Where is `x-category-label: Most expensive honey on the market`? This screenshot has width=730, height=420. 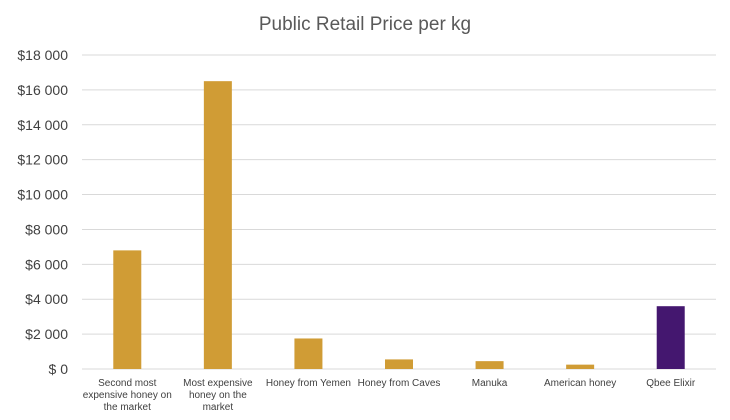
x-category-label: Most expensive honey on the market is located at coordinates (218, 395).